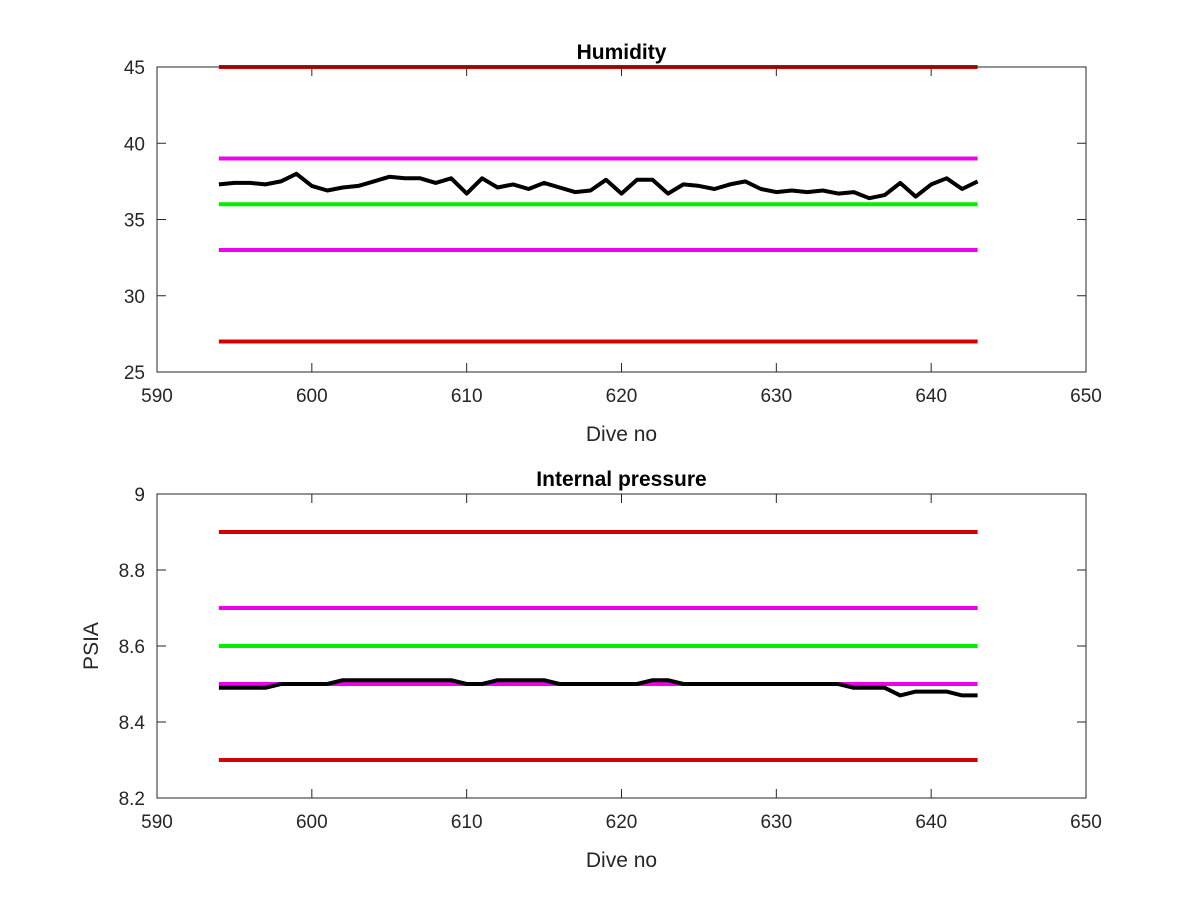 The width and height of the screenshot is (1200, 900). I want to click on pressure-y-axis-label: PSIA, so click(91, 646).